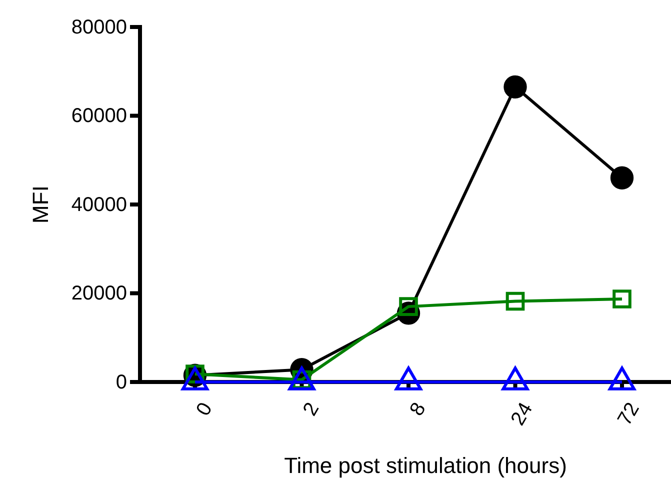 This screenshot has height=484, width=671. Describe the element at coordinates (522, 414) in the screenshot. I see `x-tick-label: 24` at that location.